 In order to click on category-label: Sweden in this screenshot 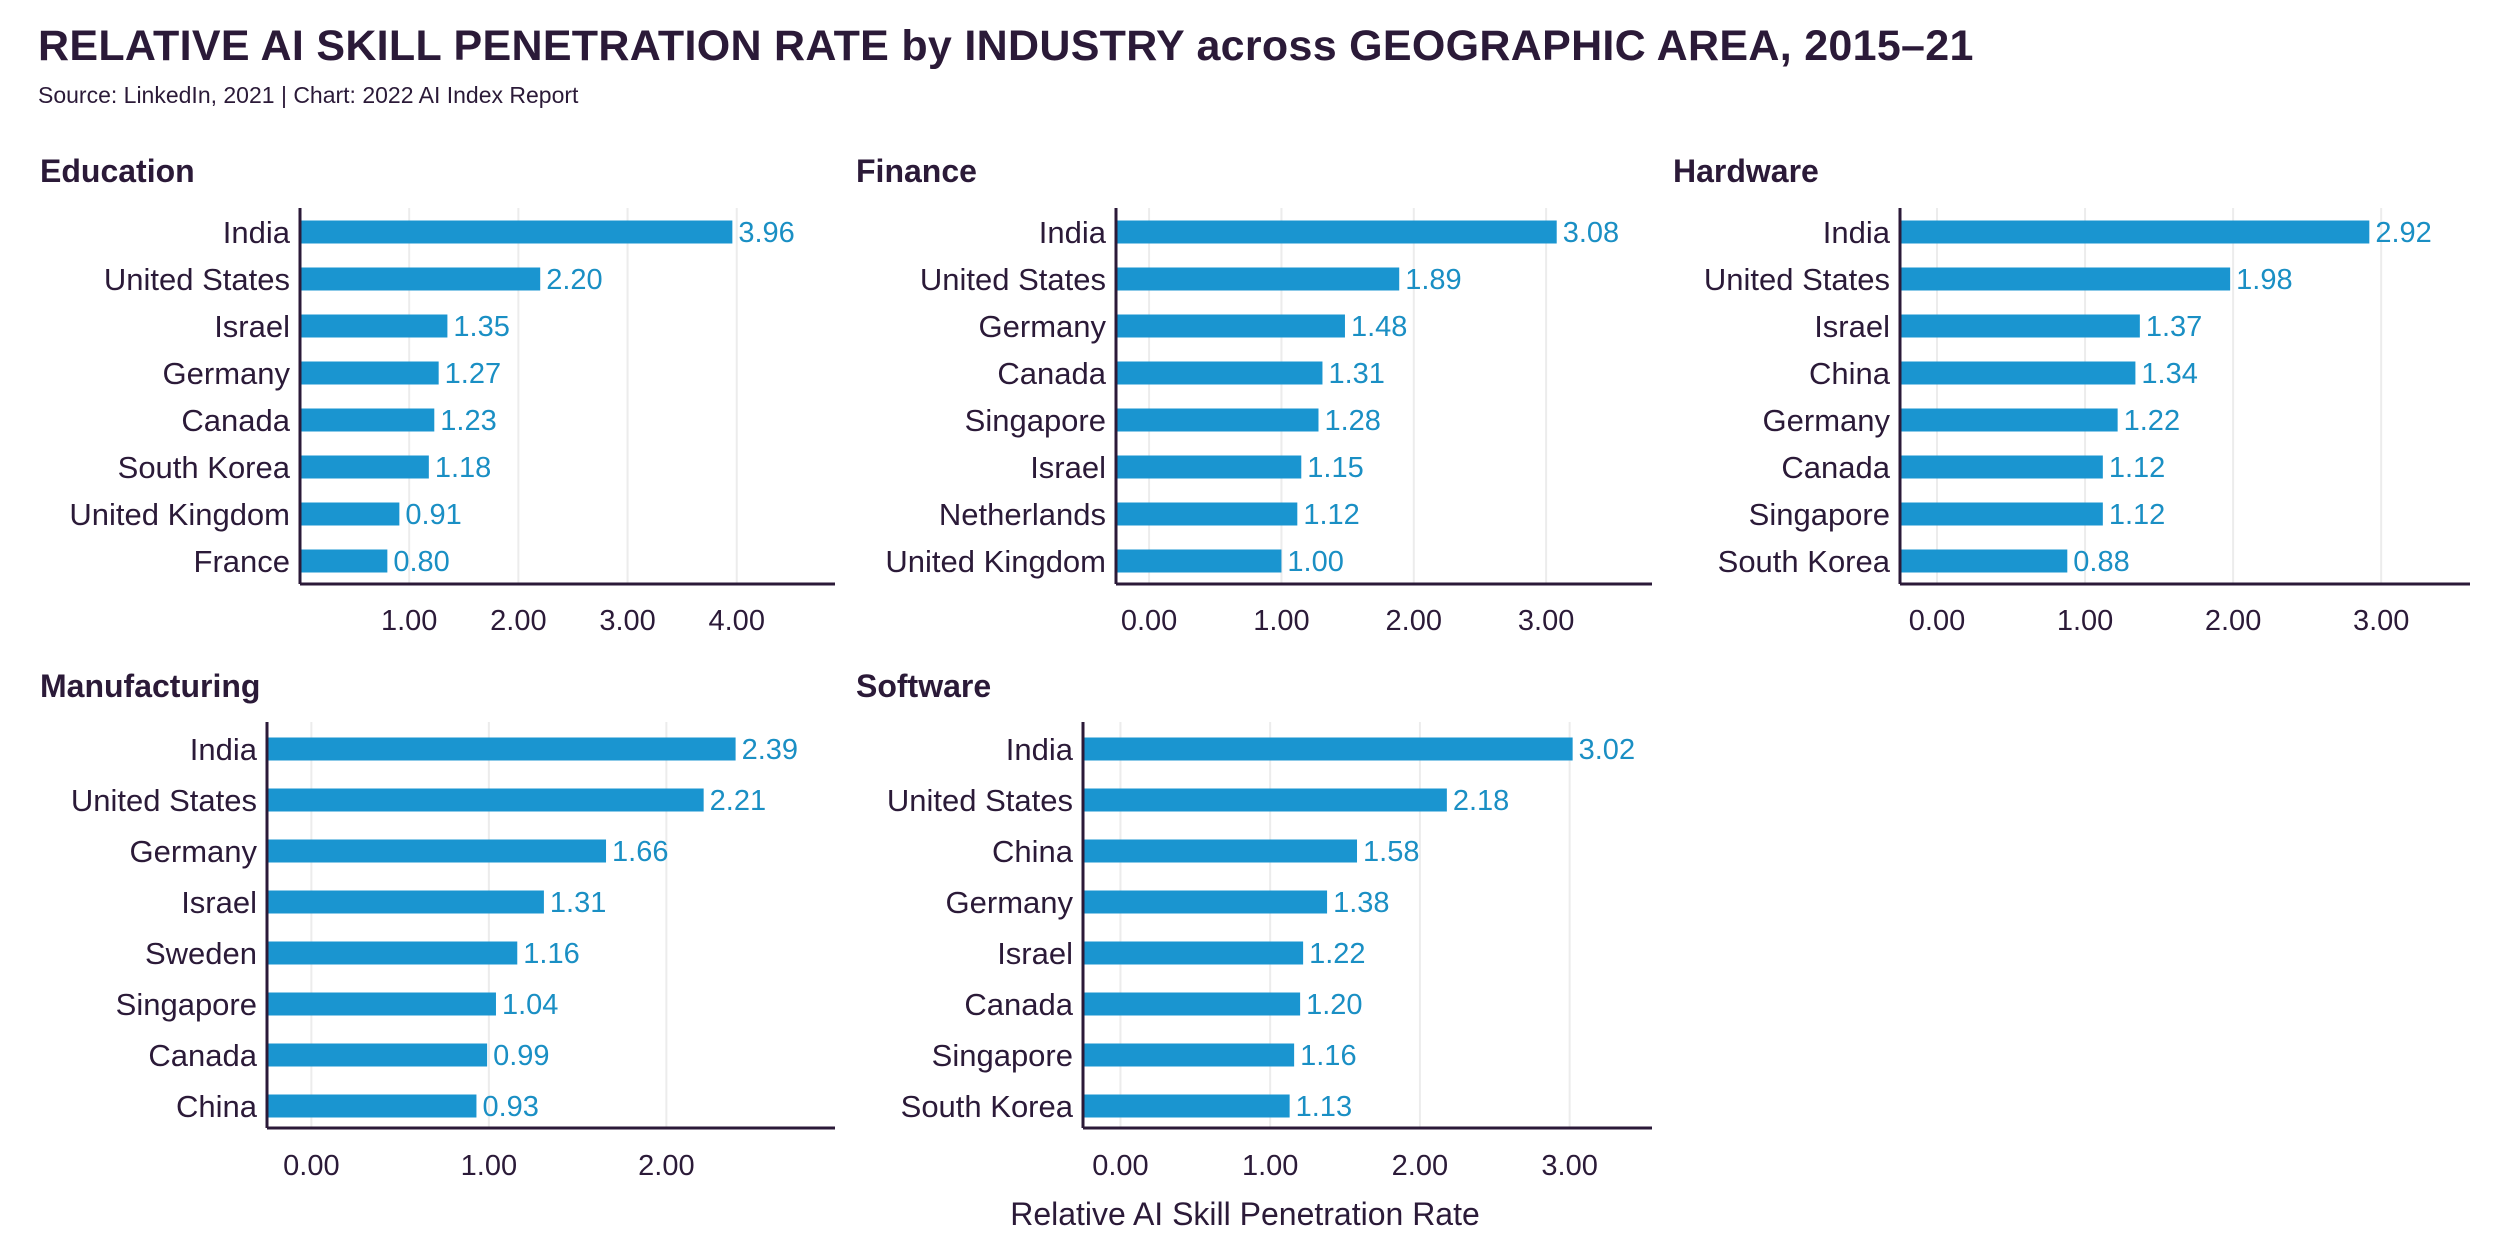, I will do `click(201, 953)`.